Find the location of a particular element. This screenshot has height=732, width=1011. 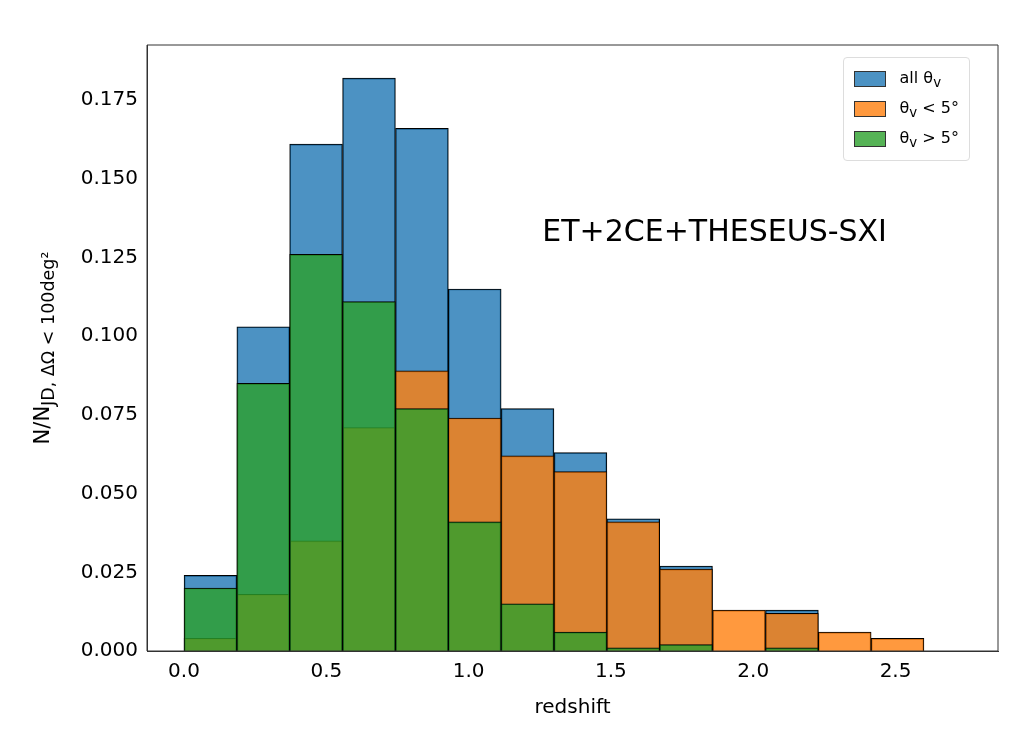

legend-label: θ$_{v}$ > 5° is located at coordinates (929, 139).